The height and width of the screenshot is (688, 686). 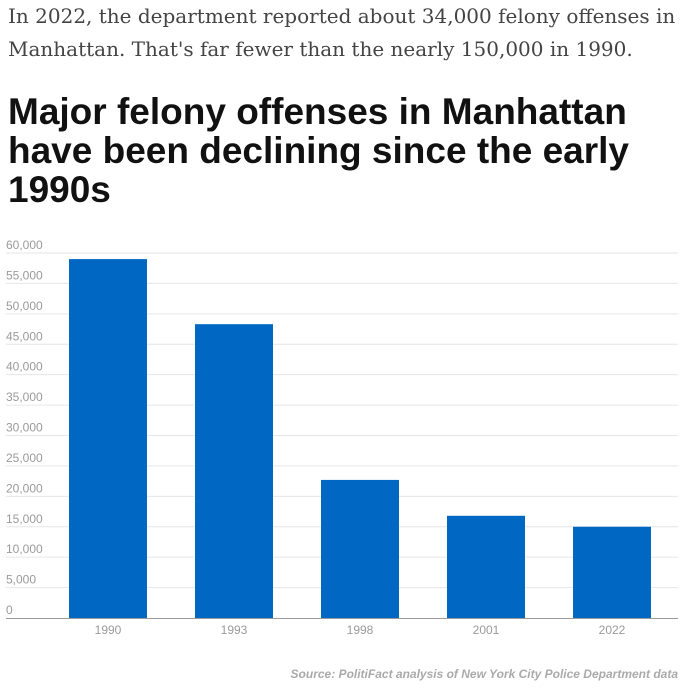 I want to click on y-tick-label: 15,000, so click(x=24, y=519).